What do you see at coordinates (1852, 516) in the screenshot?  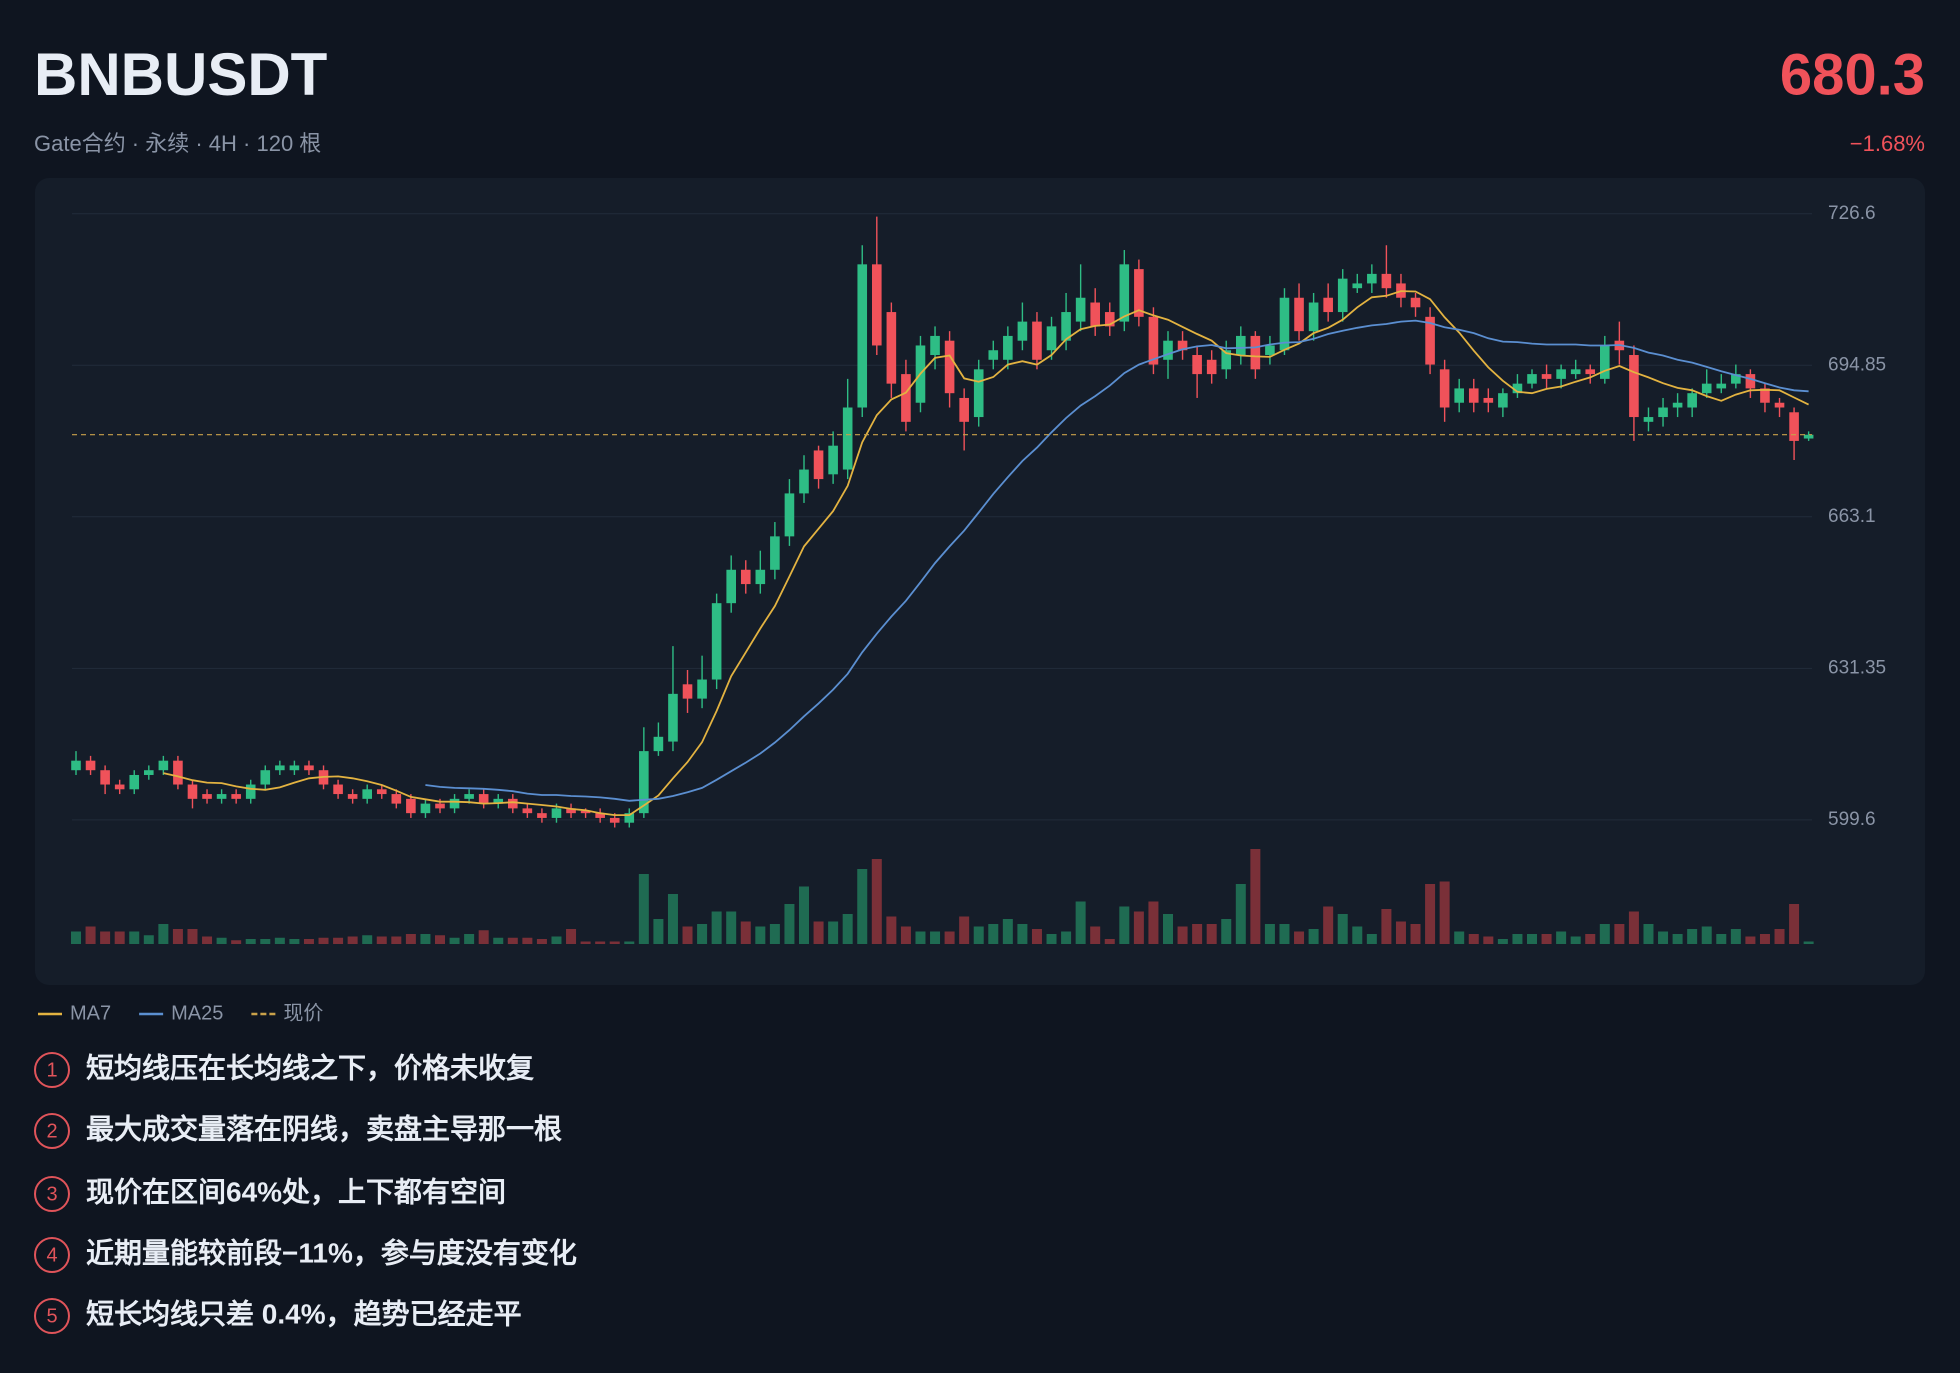 I see `y-tick-label: 663.1` at bounding box center [1852, 516].